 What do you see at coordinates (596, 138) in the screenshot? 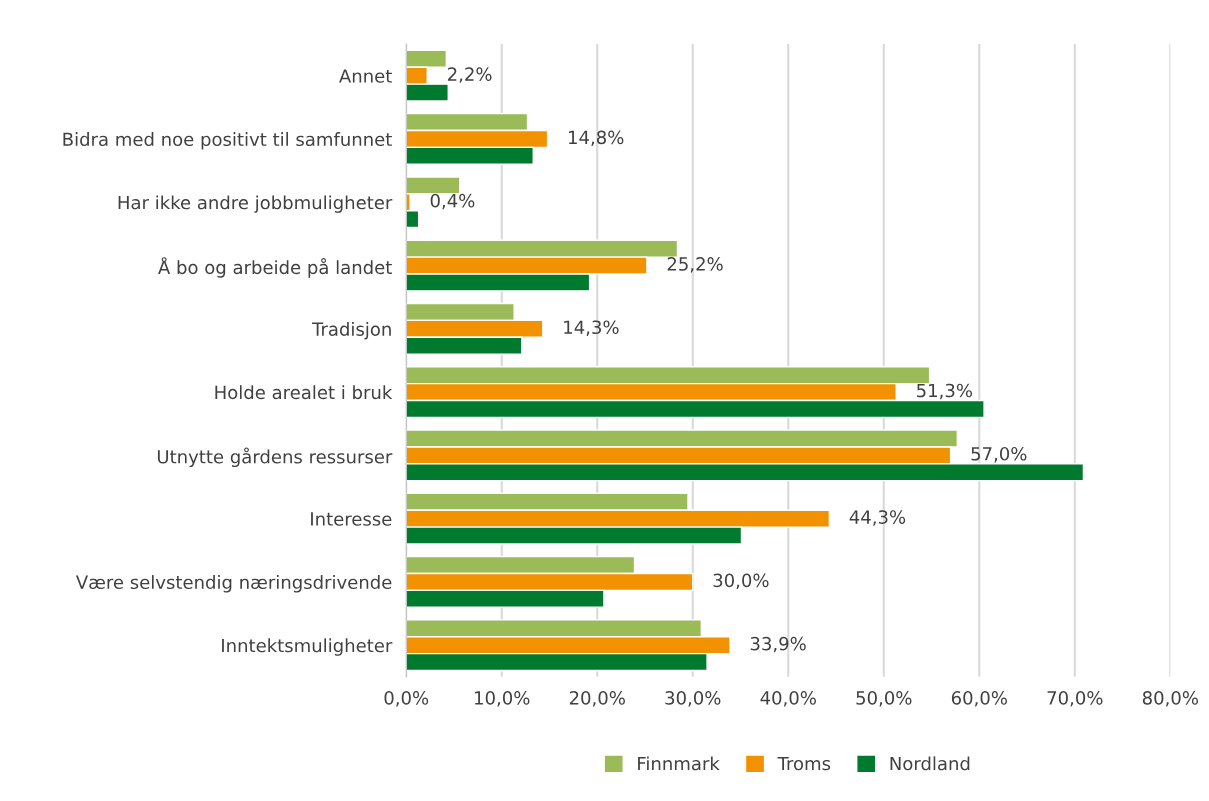
I see `data-label: 14,8%` at bounding box center [596, 138].